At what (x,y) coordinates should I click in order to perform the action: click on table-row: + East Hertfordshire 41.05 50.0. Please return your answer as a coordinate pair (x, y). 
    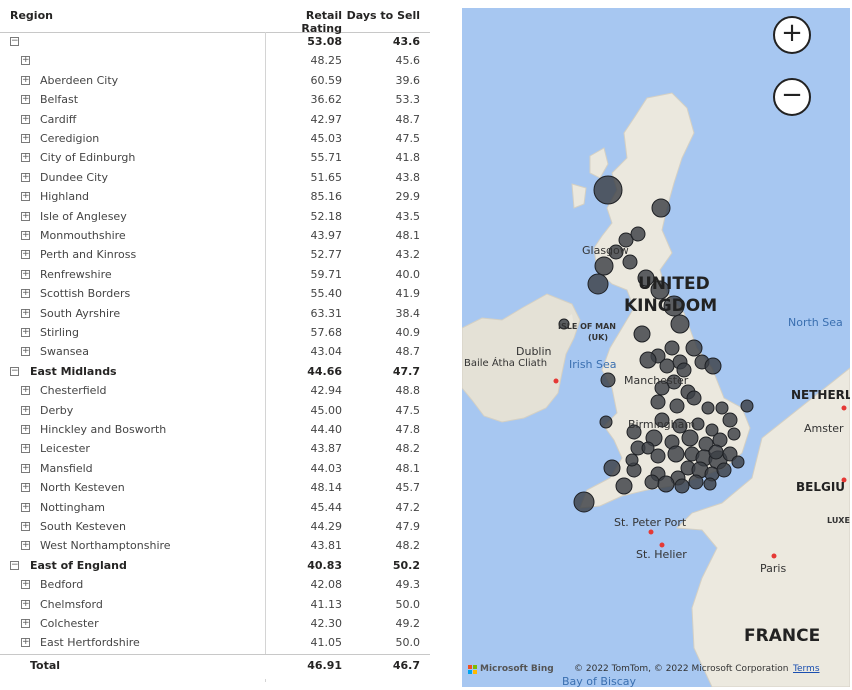
    Looking at the image, I should click on (215, 643).